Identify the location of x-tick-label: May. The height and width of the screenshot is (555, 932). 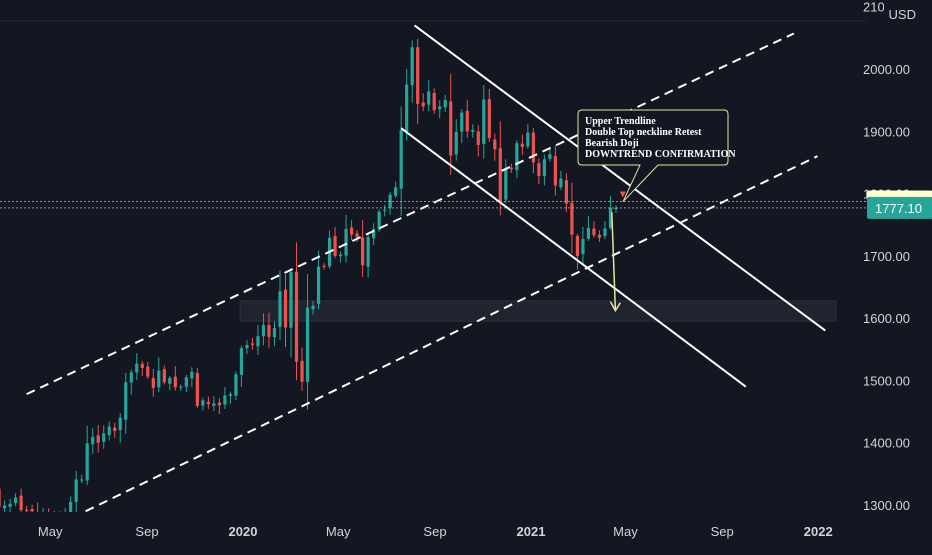
(50, 531).